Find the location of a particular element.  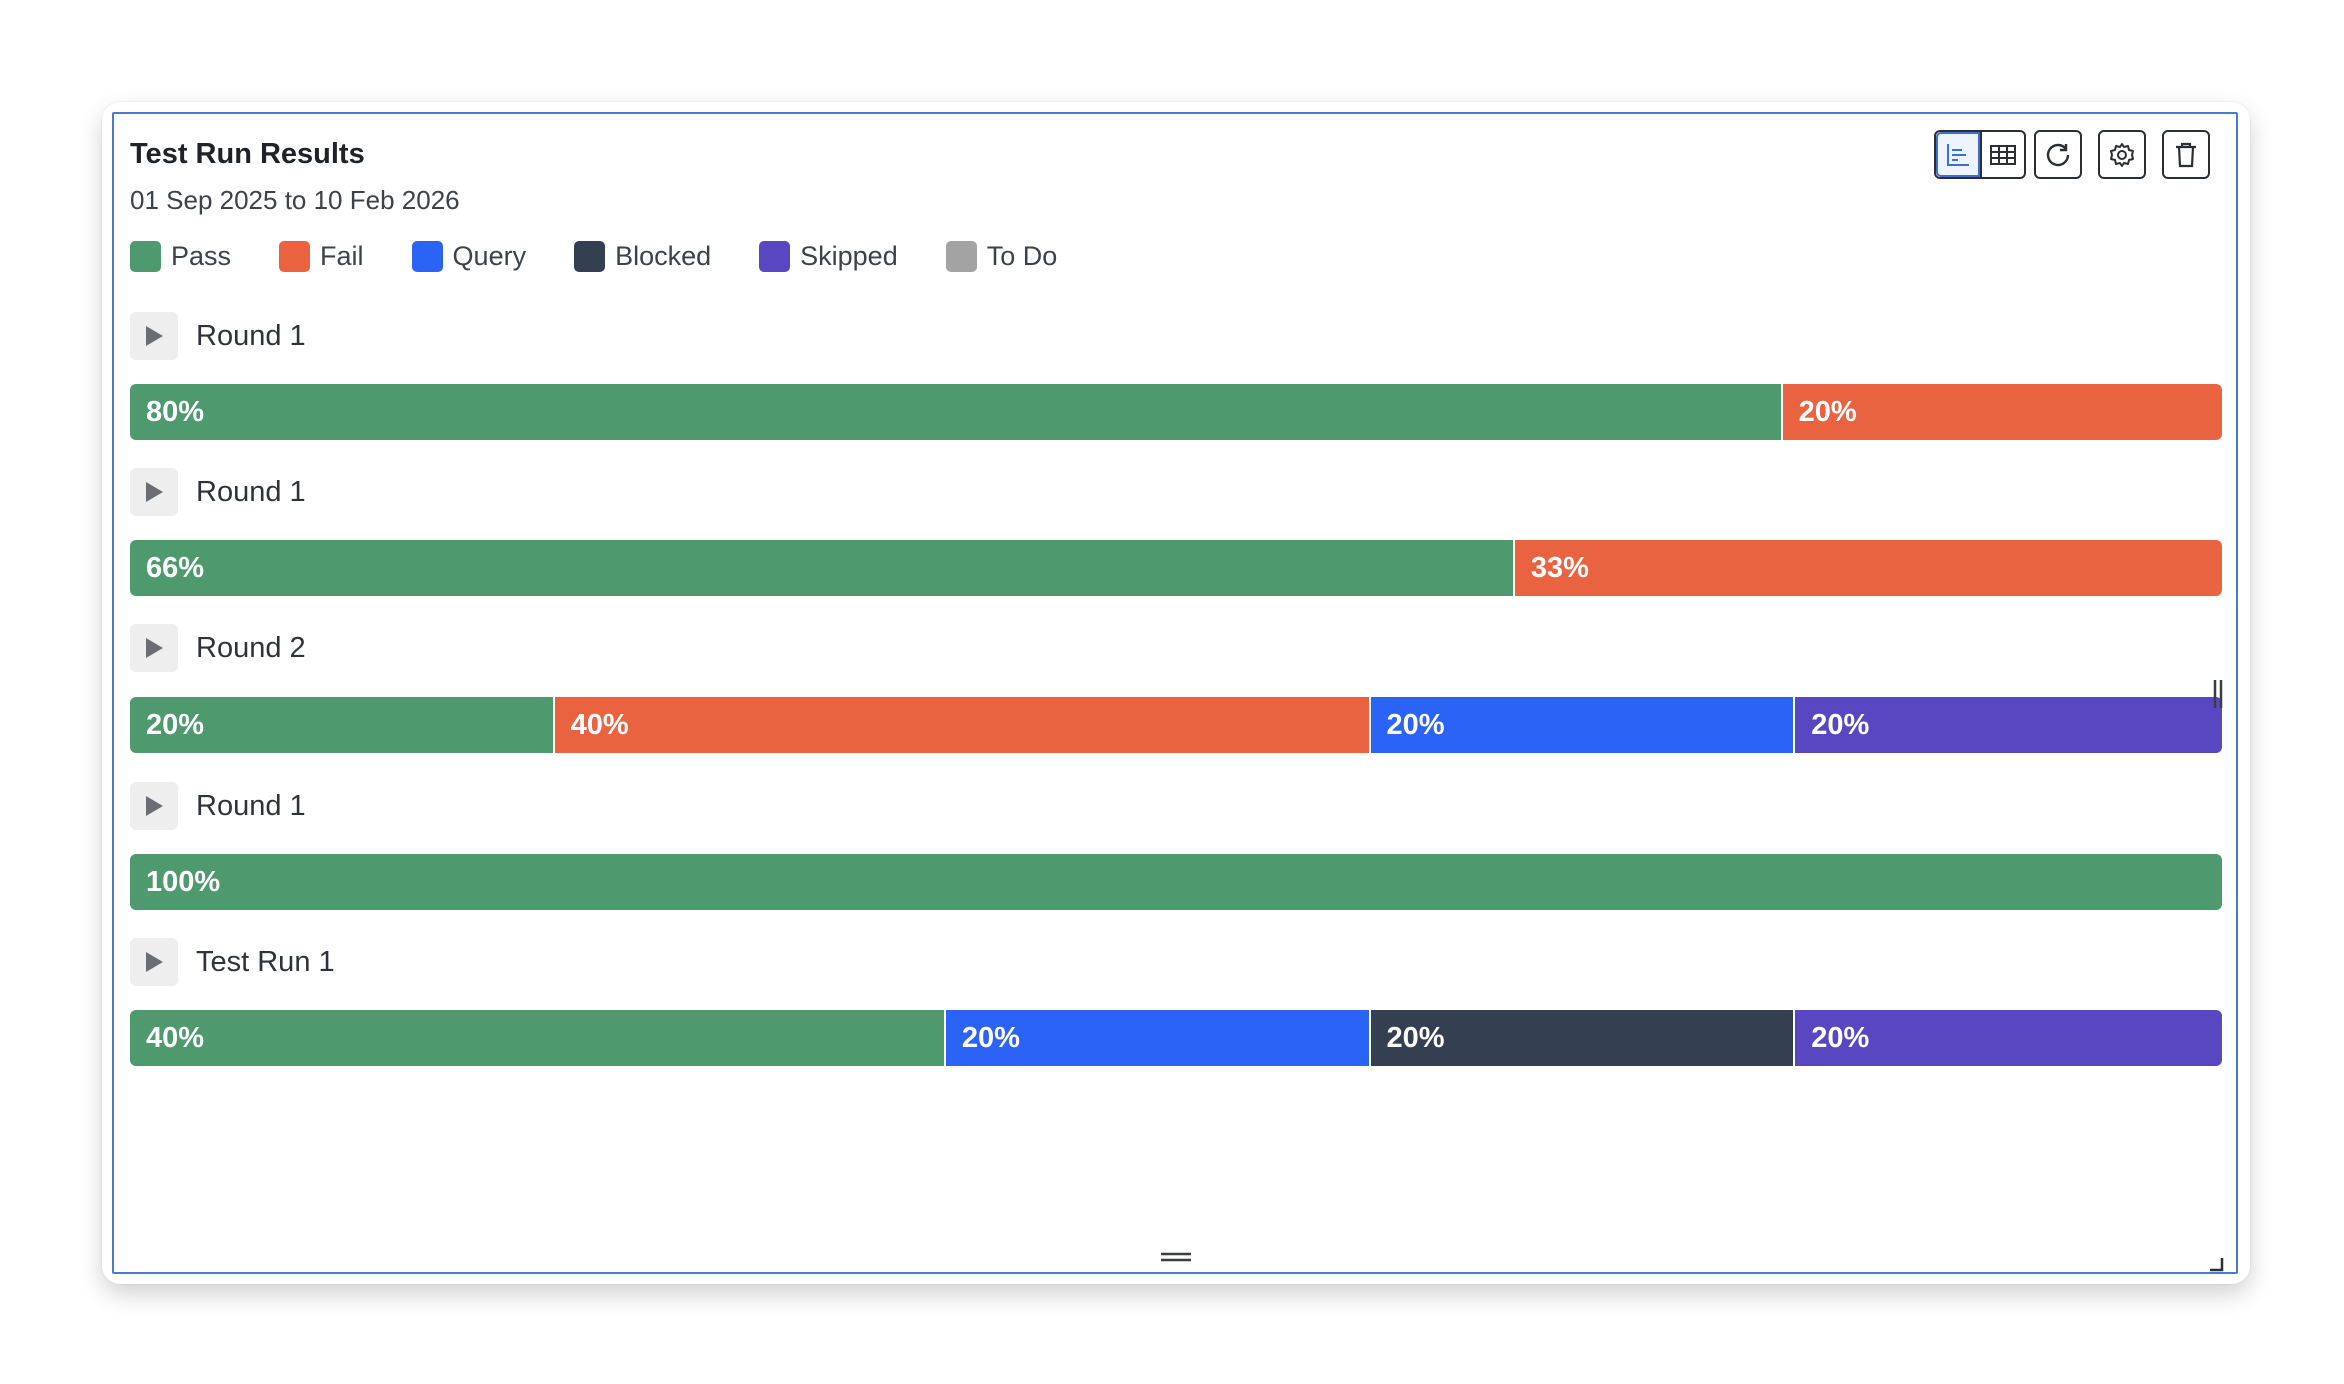

segment-percent-label: 80% is located at coordinates (175, 411).